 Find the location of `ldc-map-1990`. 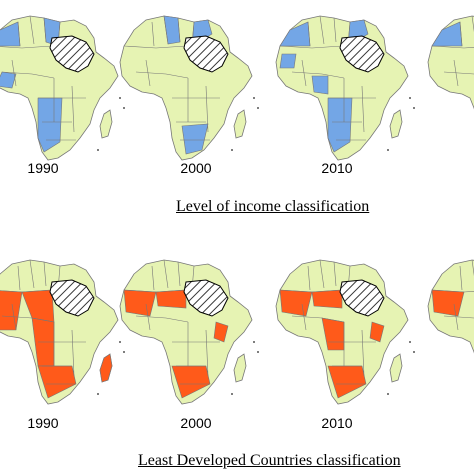

ldc-map-1990 is located at coordinates (62, 332).